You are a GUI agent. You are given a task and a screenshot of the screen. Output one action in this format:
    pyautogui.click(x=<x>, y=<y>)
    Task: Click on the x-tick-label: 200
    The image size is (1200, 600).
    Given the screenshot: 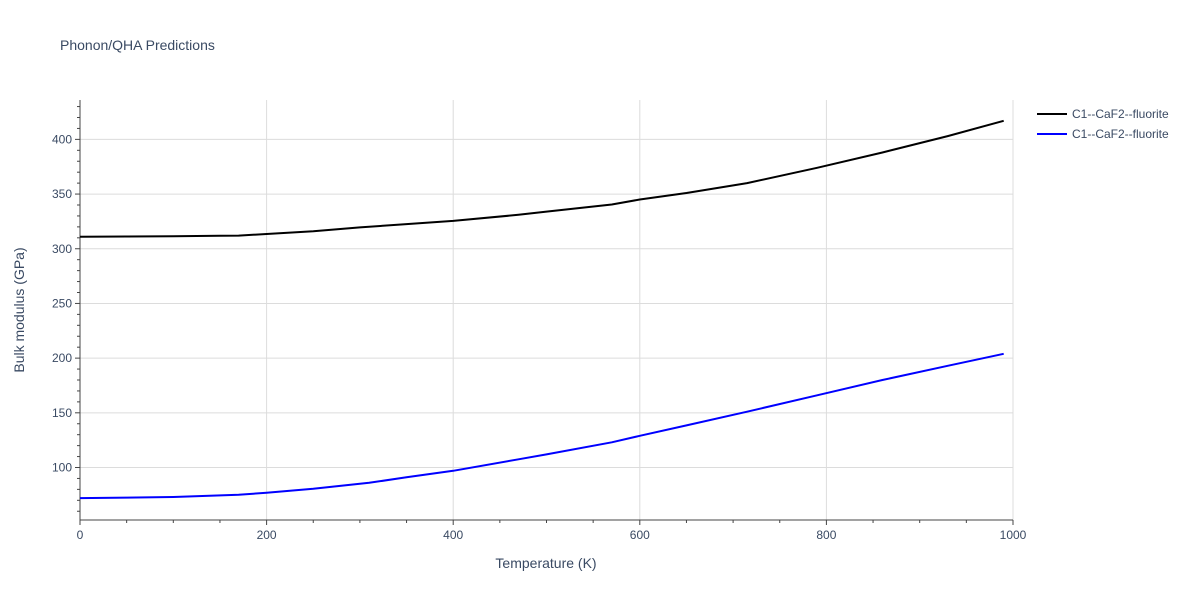 What is the action you would take?
    pyautogui.click(x=267, y=535)
    